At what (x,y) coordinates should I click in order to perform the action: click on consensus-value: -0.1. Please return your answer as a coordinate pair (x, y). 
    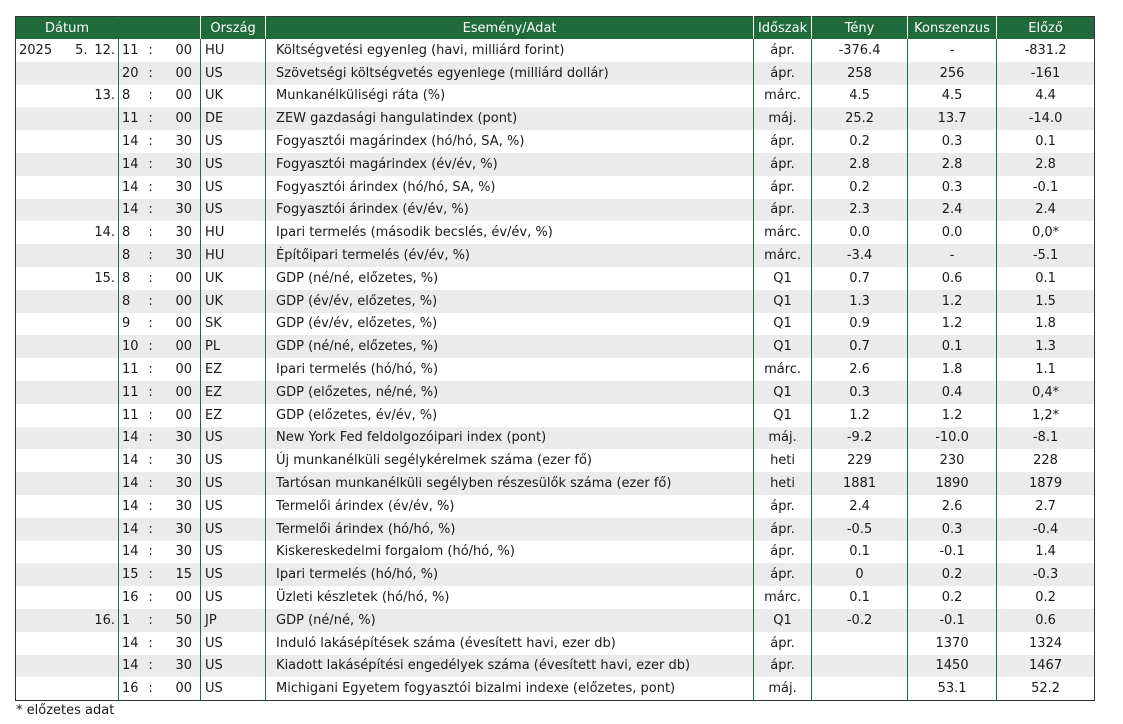
    Looking at the image, I should click on (952, 620).